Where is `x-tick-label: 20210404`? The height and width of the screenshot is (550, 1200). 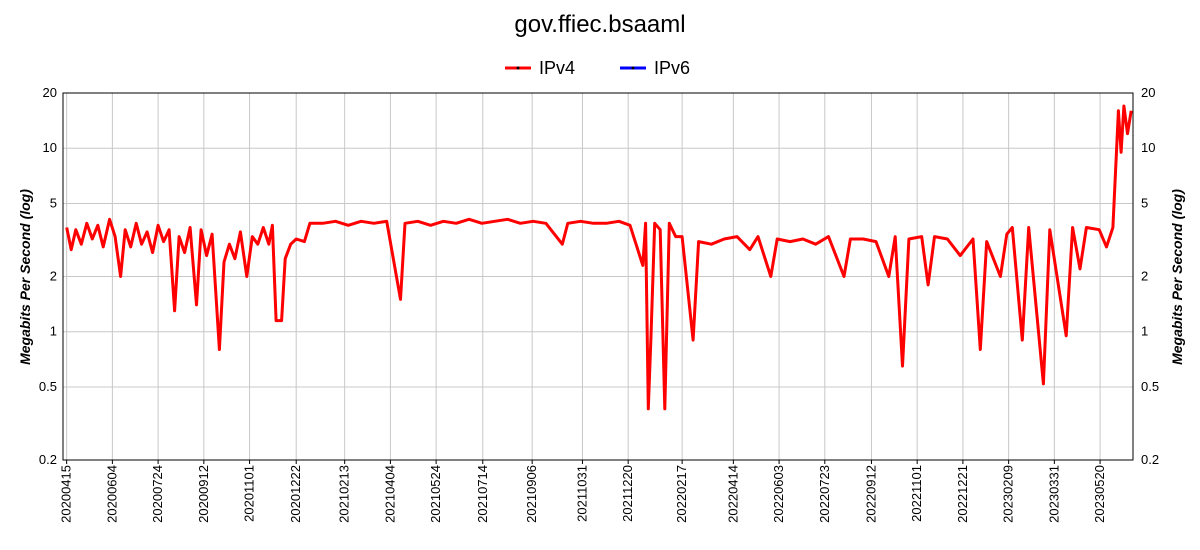
x-tick-label: 20210404 is located at coordinates (389, 494).